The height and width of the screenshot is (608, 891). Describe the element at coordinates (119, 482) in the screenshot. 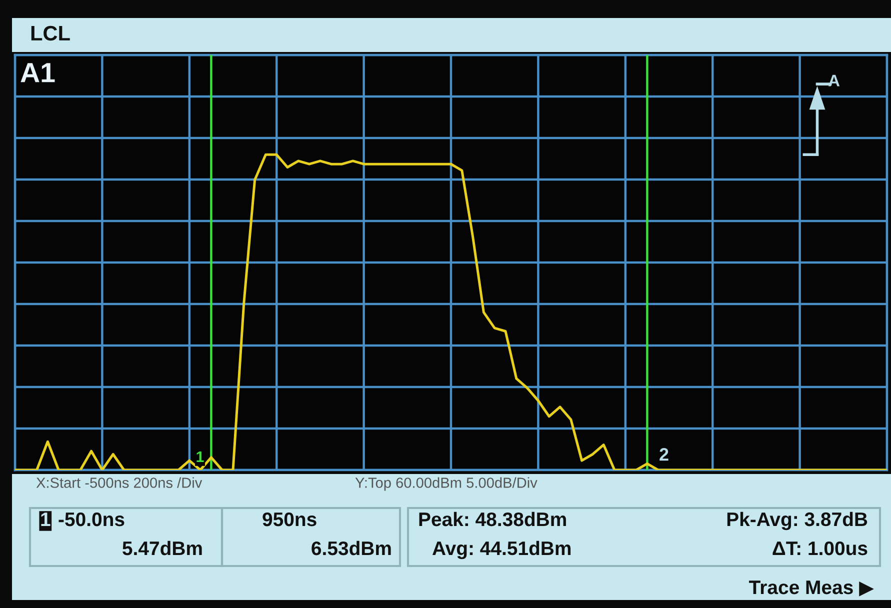

I see `text: X:Start -500ns 200ns /Div` at that location.